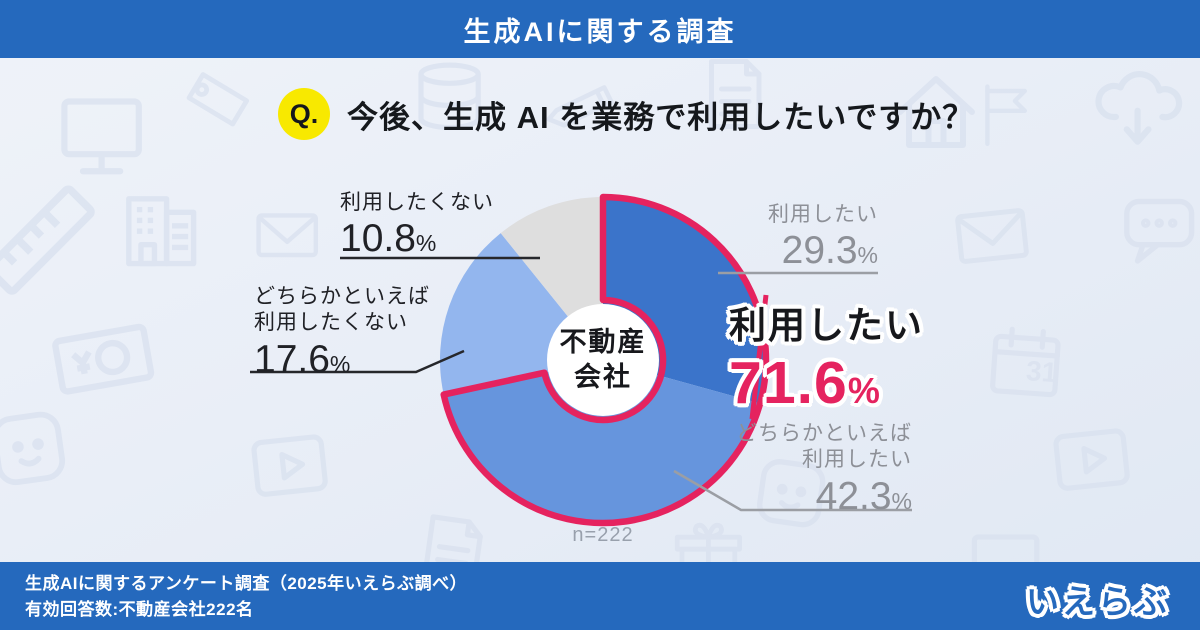 This screenshot has height=630, width=1200. I want to click on question-text: 今後、生成 AI を業務で利用したいですか？, so click(661, 117).